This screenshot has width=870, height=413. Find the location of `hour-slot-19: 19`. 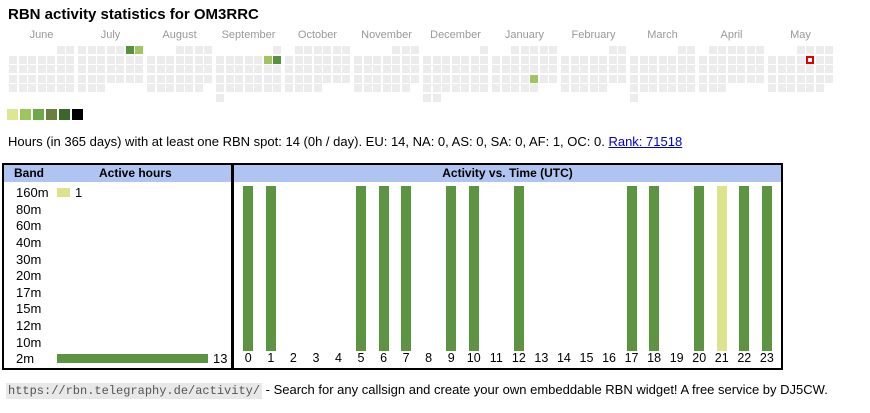

hour-slot-19: 19 is located at coordinates (676, 275).